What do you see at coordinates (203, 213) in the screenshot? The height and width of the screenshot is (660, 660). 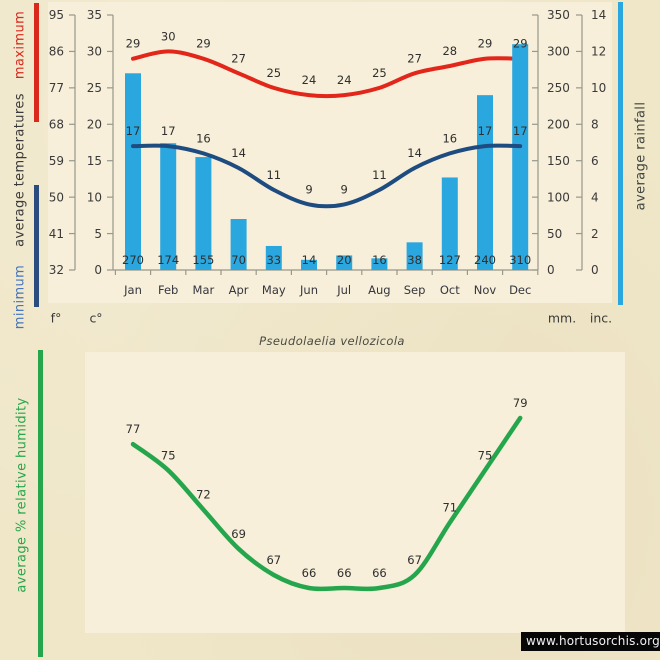 I see `rainfall-bar-Mar` at bounding box center [203, 213].